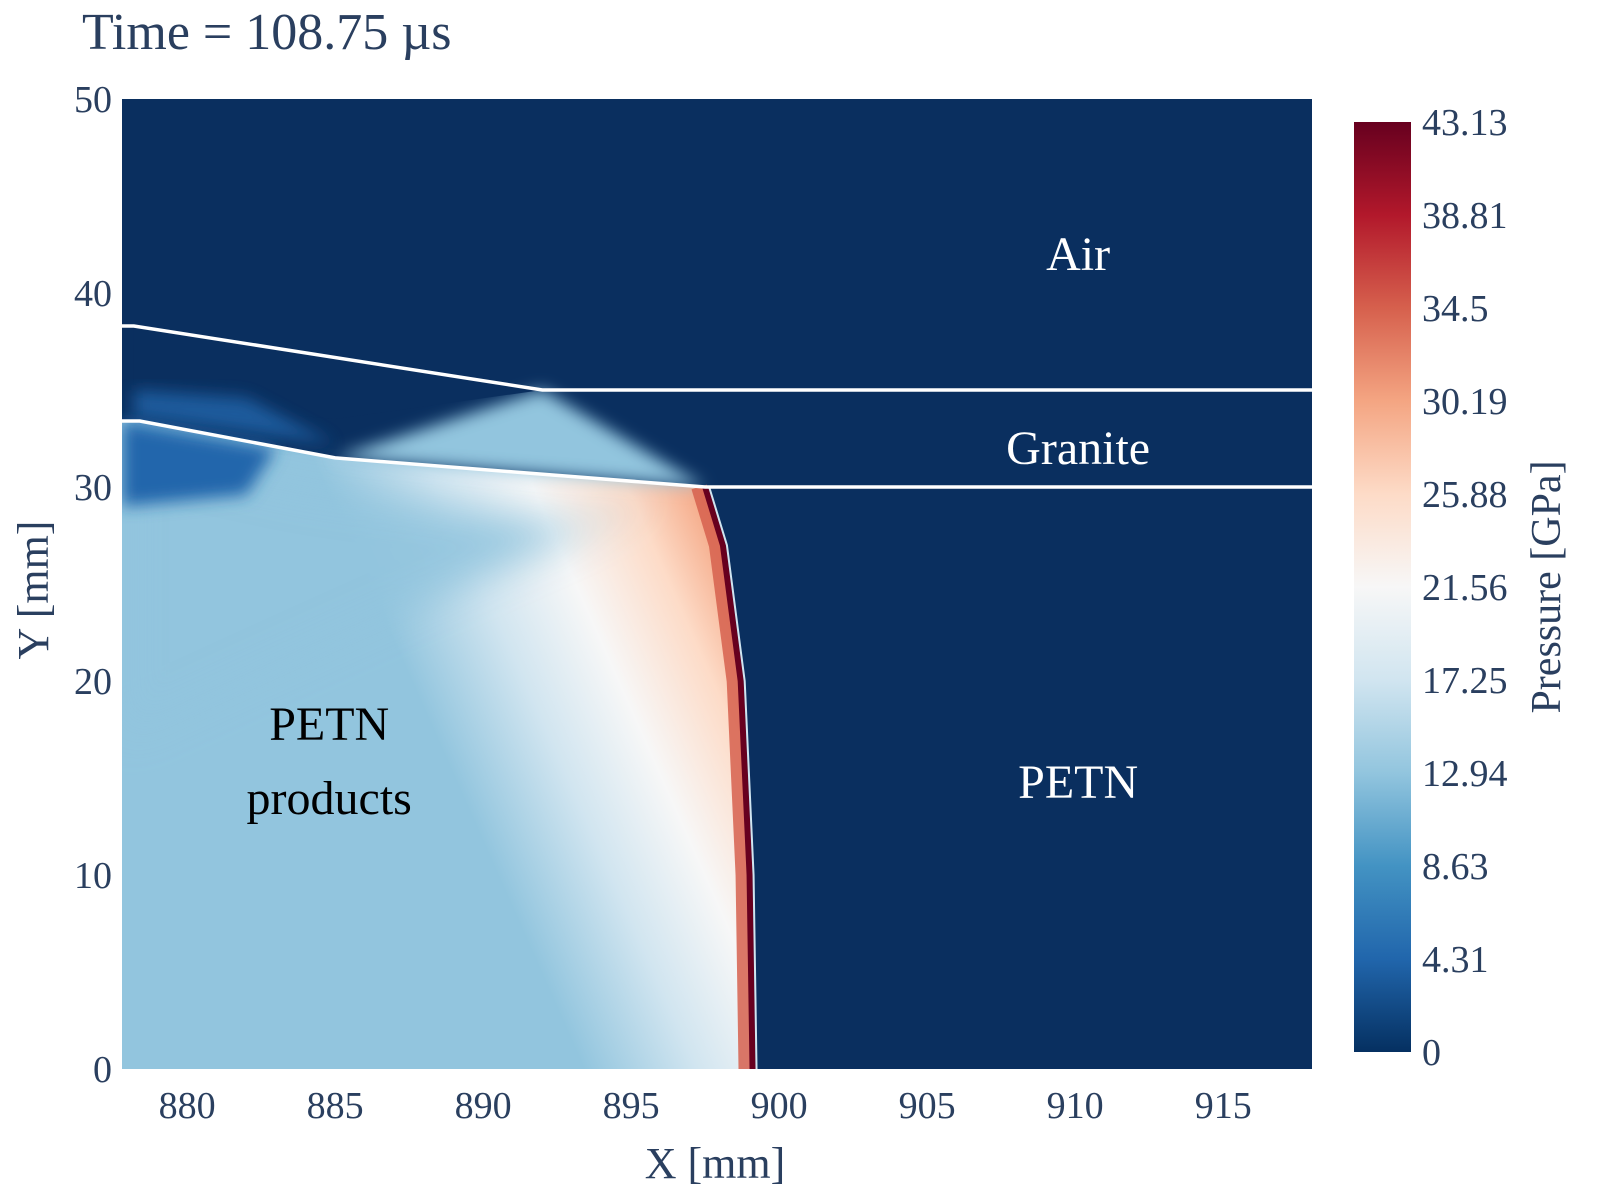 Image resolution: width=1600 pixels, height=1200 pixels. I want to click on y-tick-label: 40, so click(93, 294).